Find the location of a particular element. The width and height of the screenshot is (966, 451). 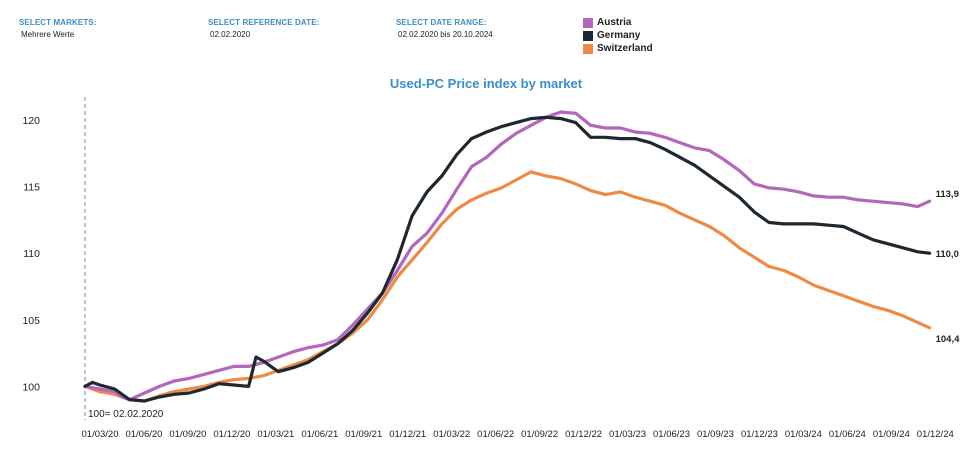

legend-swatch-switzerland is located at coordinates (588, 48).